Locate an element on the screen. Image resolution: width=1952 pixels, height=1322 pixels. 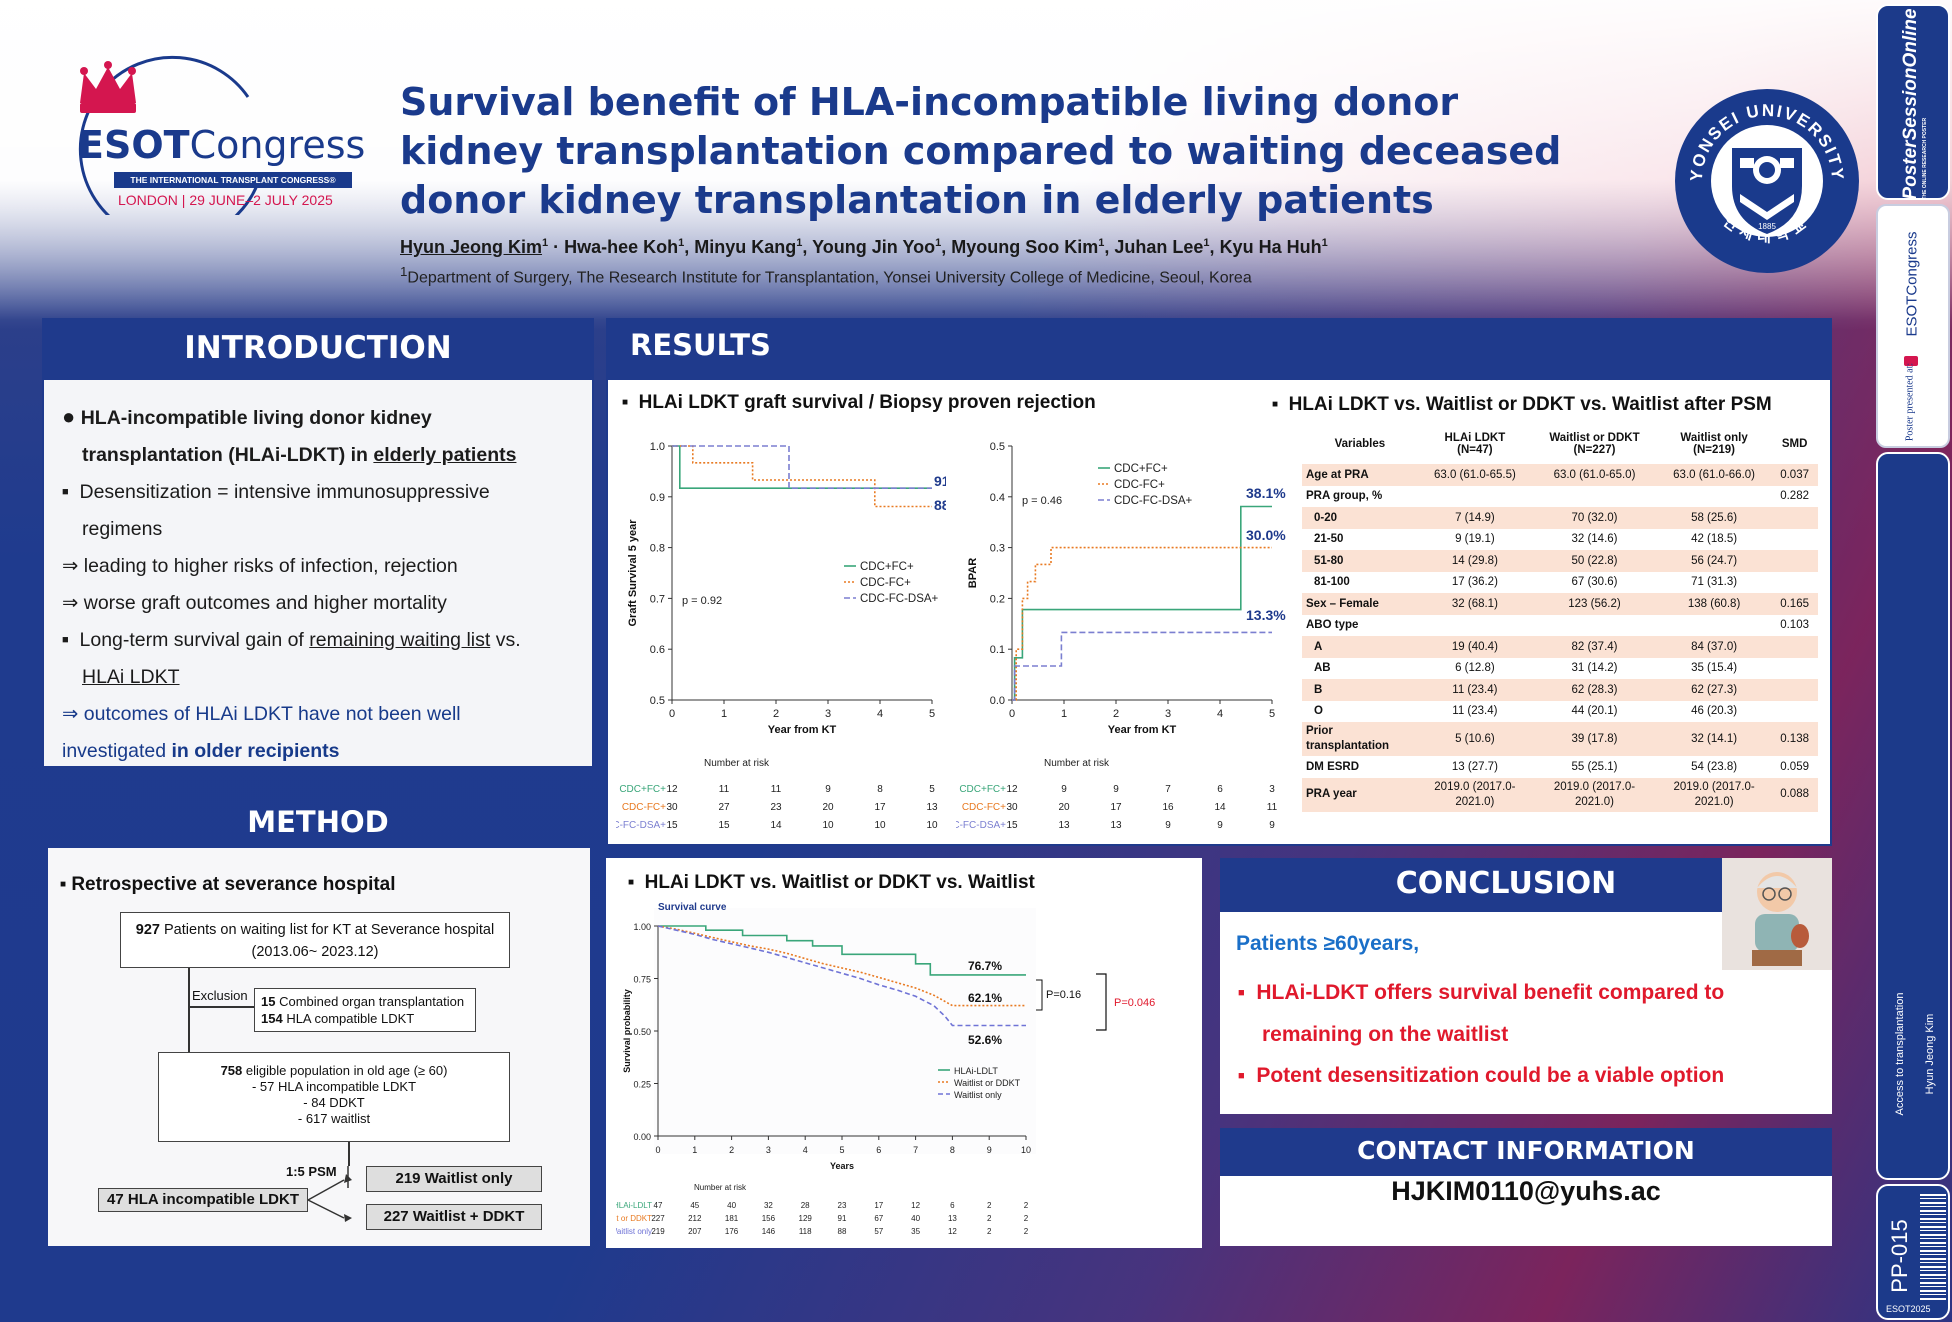
risk-value: 10 is located at coordinates (880, 825).